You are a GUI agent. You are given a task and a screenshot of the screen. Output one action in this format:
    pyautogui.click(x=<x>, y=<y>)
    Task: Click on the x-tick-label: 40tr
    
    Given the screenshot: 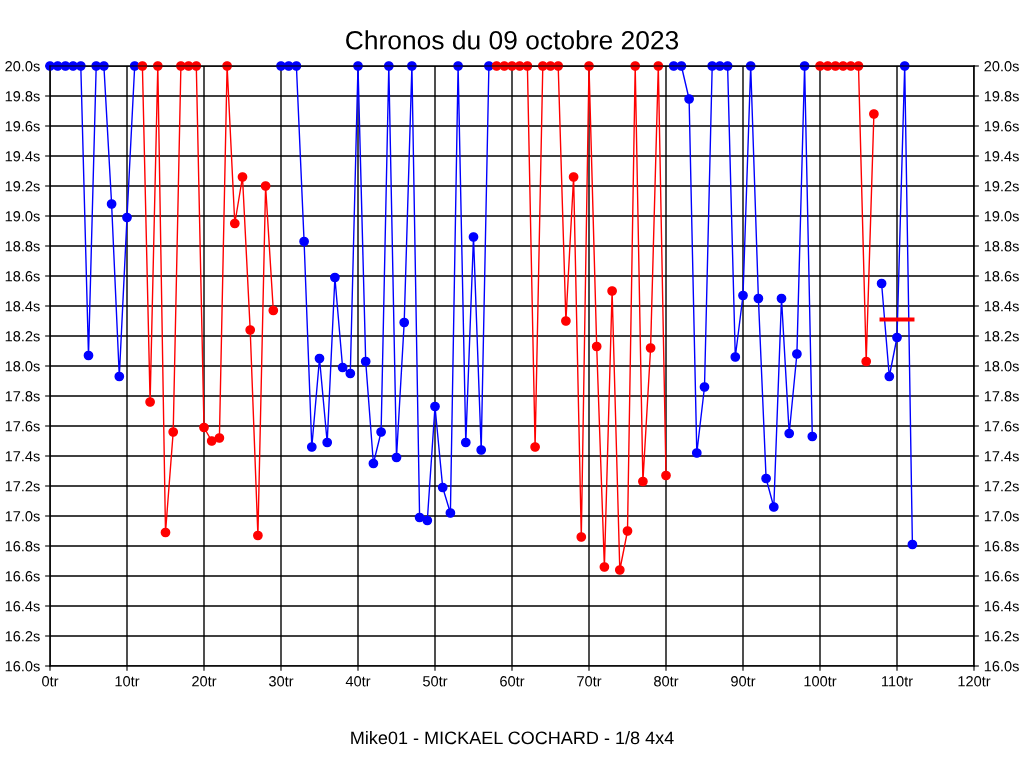 What is the action you would take?
    pyautogui.click(x=358, y=681)
    